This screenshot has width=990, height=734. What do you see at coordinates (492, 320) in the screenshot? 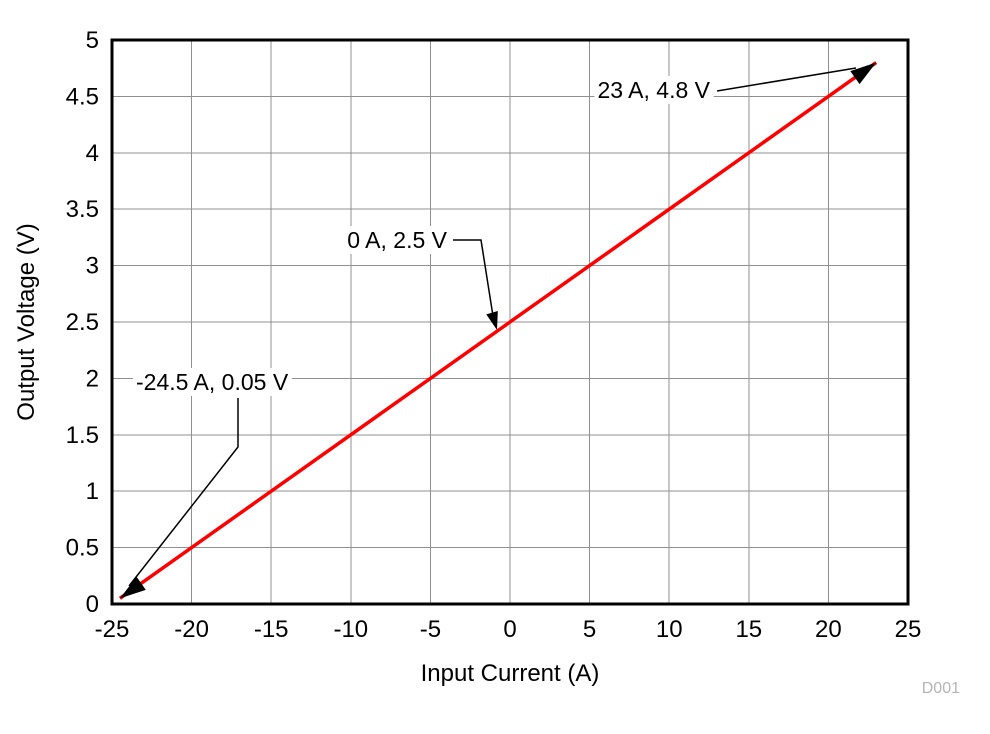
I see `annotation-arrow` at bounding box center [492, 320].